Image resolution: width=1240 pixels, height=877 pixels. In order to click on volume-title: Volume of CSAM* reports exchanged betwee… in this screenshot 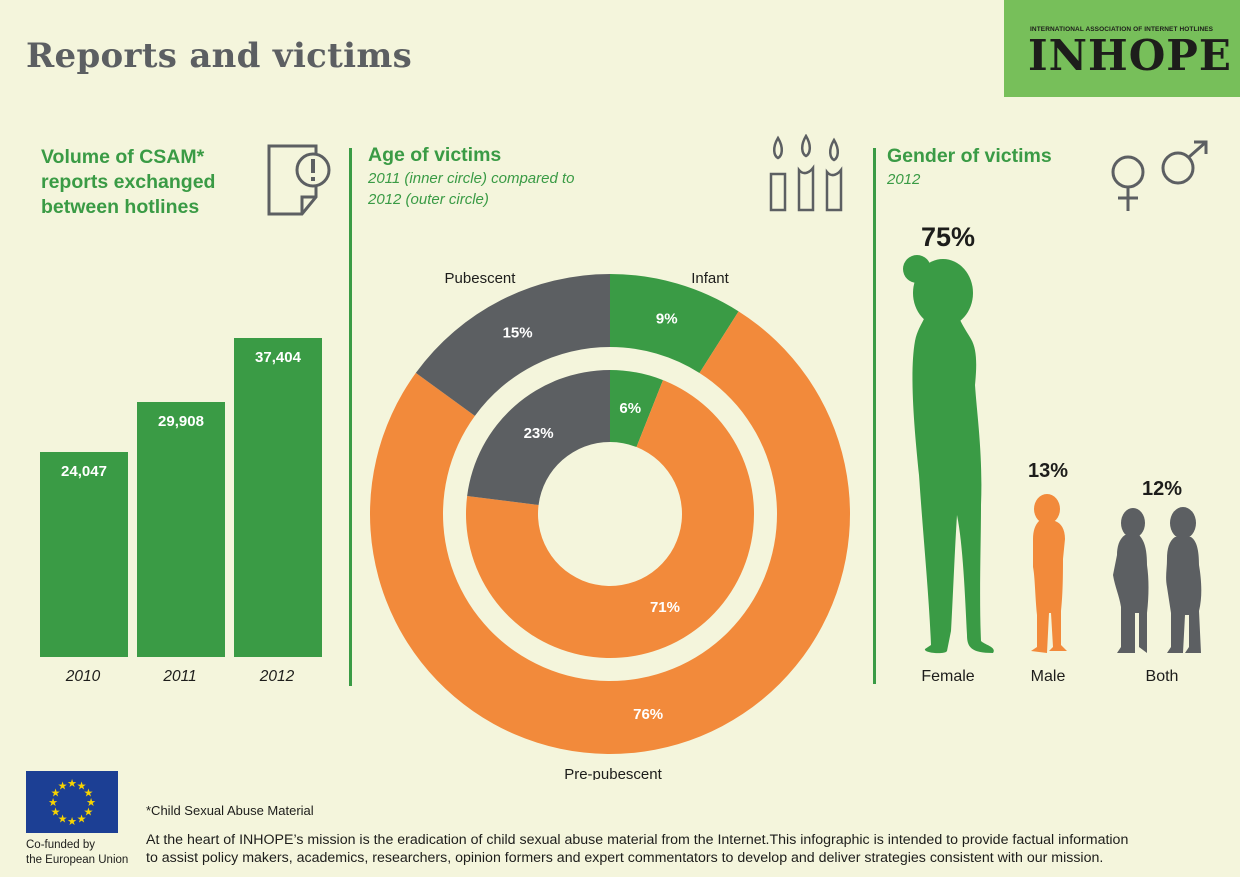, I will do `click(128, 182)`.